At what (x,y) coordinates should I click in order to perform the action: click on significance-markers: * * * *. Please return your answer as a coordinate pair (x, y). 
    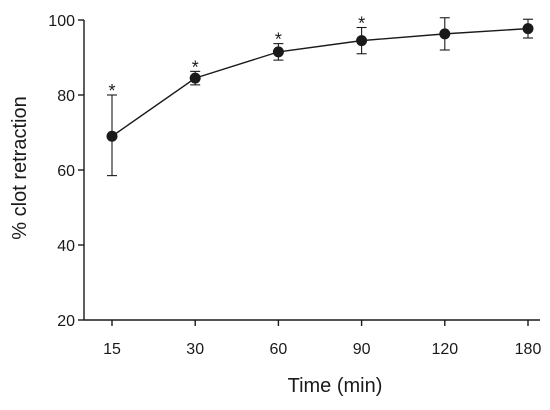
    Looking at the image, I should click on (236, 58).